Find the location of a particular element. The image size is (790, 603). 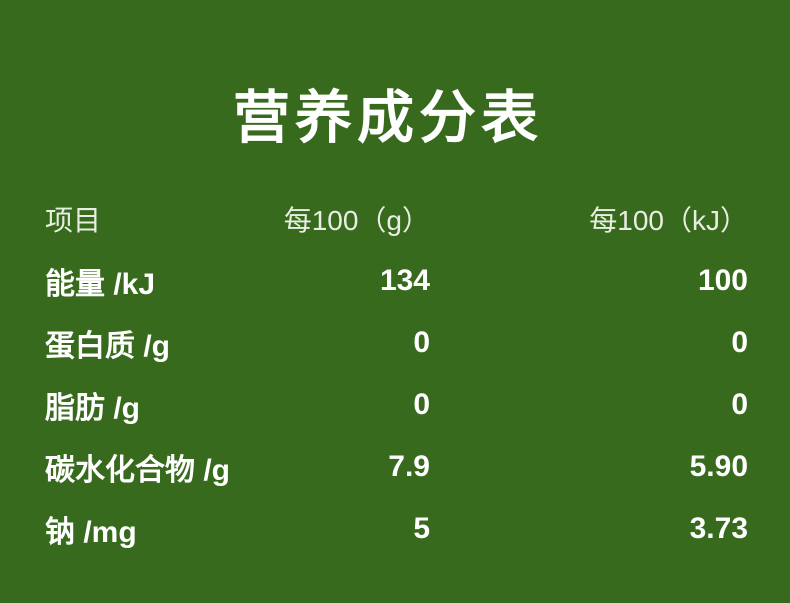

table-row-protein: 蛋白质 /g 0 0 is located at coordinates (396, 343).